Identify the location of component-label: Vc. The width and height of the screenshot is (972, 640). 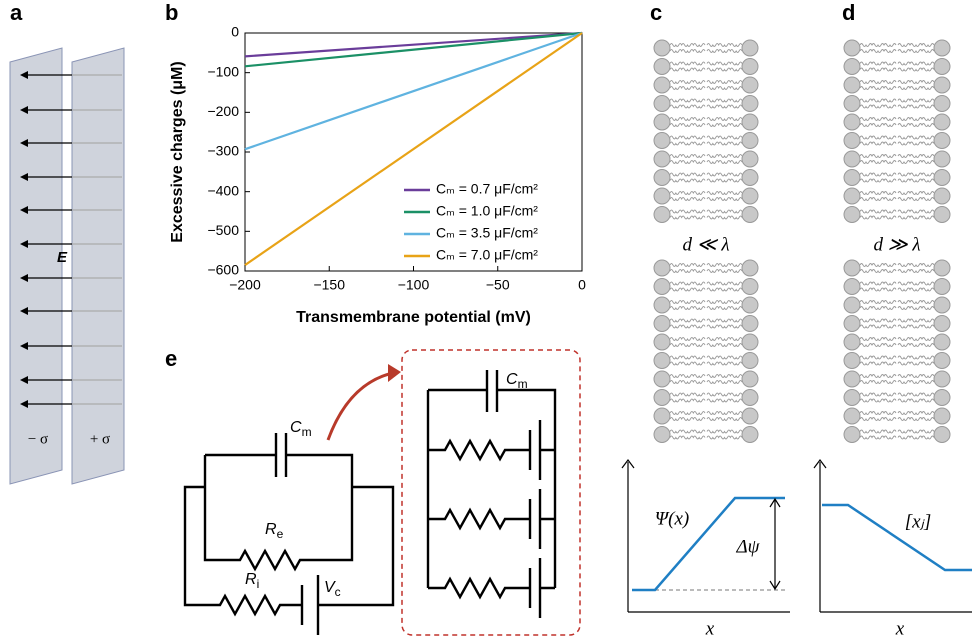
(332, 589).